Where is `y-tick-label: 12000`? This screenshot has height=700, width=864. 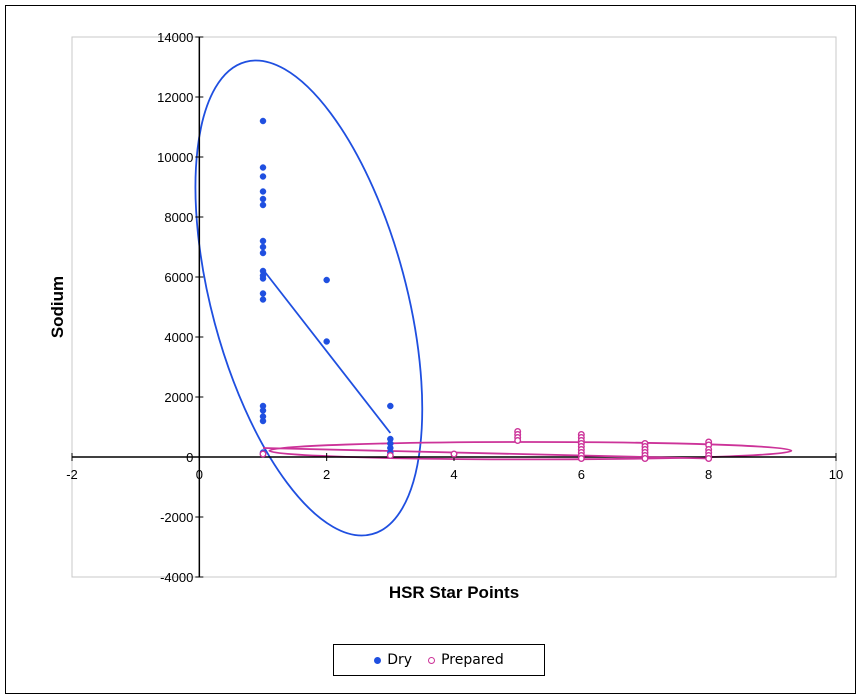 y-tick-label: 12000 is located at coordinates (175, 97).